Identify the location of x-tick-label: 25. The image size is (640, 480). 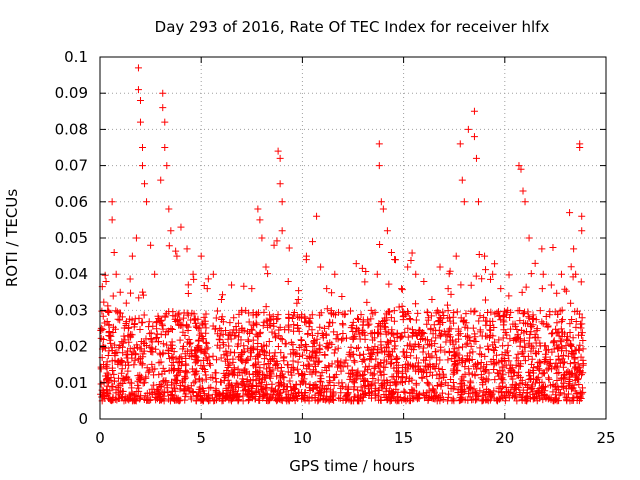
(605, 438).